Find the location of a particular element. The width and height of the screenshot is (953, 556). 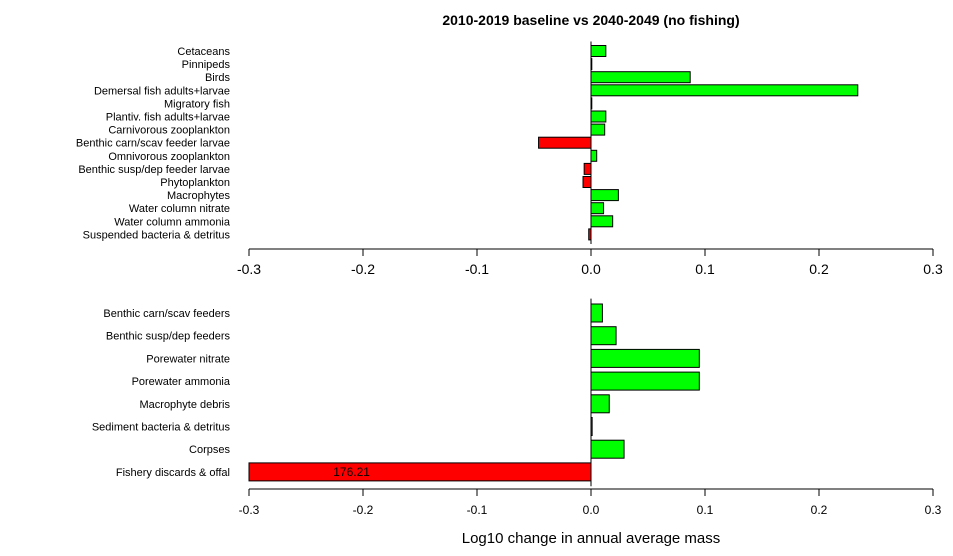

top-x-tick-label: -0.1 is located at coordinates (477, 269).